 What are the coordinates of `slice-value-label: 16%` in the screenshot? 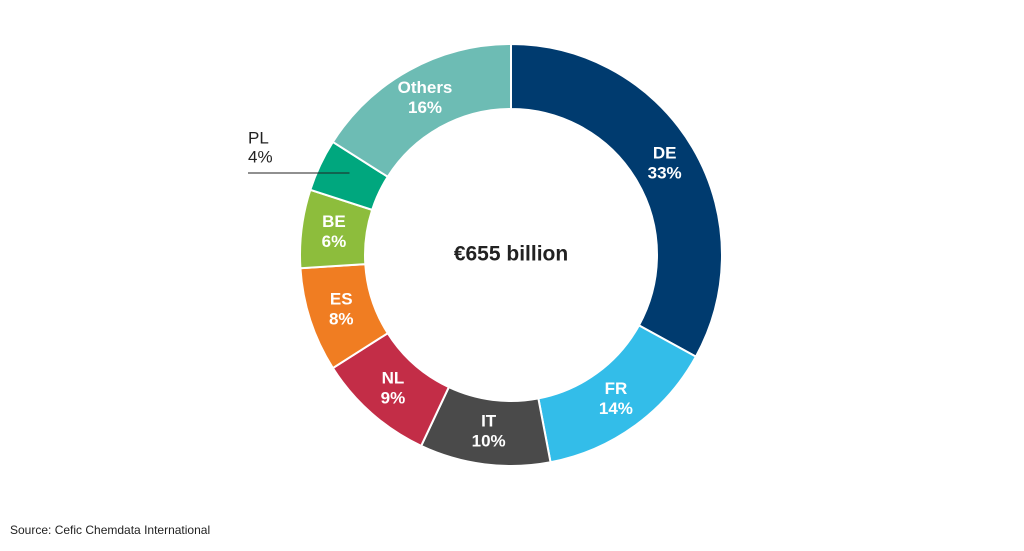 It's located at (425, 107).